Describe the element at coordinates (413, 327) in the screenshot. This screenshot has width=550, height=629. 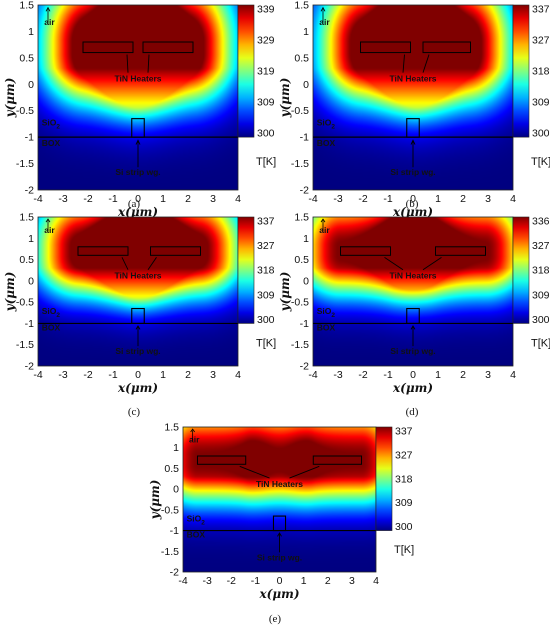
I see `wg-arrow-head` at that location.